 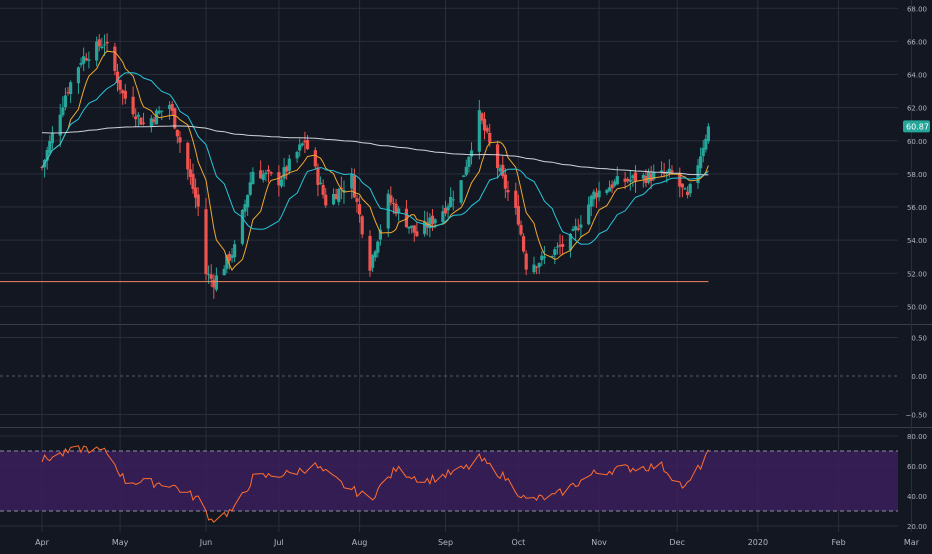 I want to click on last-price-label: 60.87, so click(x=917, y=126).